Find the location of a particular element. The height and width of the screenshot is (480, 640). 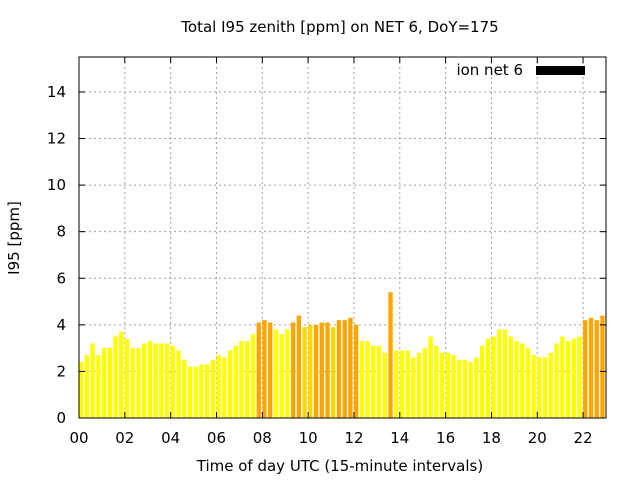

y-tick-label: 10 is located at coordinates (56, 185).